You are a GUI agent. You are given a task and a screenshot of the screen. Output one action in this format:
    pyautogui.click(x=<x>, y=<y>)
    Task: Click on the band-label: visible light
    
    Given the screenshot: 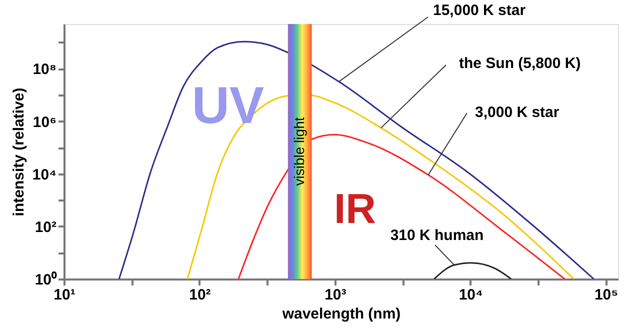 What is the action you would take?
    pyautogui.click(x=298, y=151)
    